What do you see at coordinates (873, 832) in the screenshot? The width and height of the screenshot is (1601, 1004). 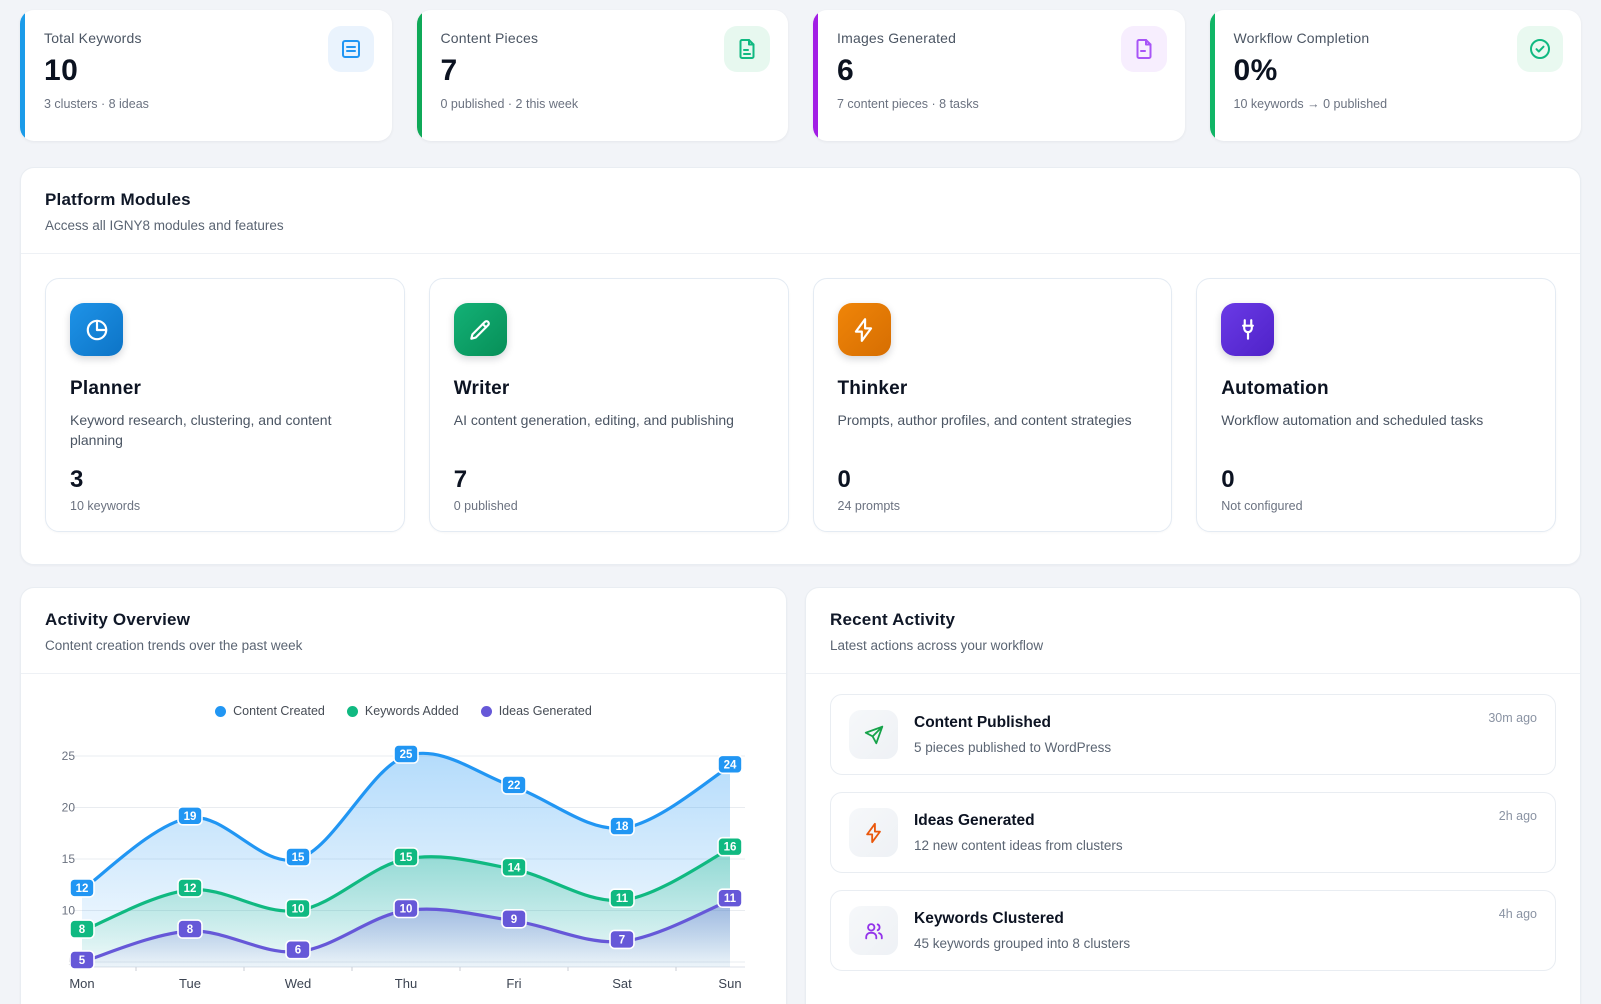 I see `zap-icon` at bounding box center [873, 832].